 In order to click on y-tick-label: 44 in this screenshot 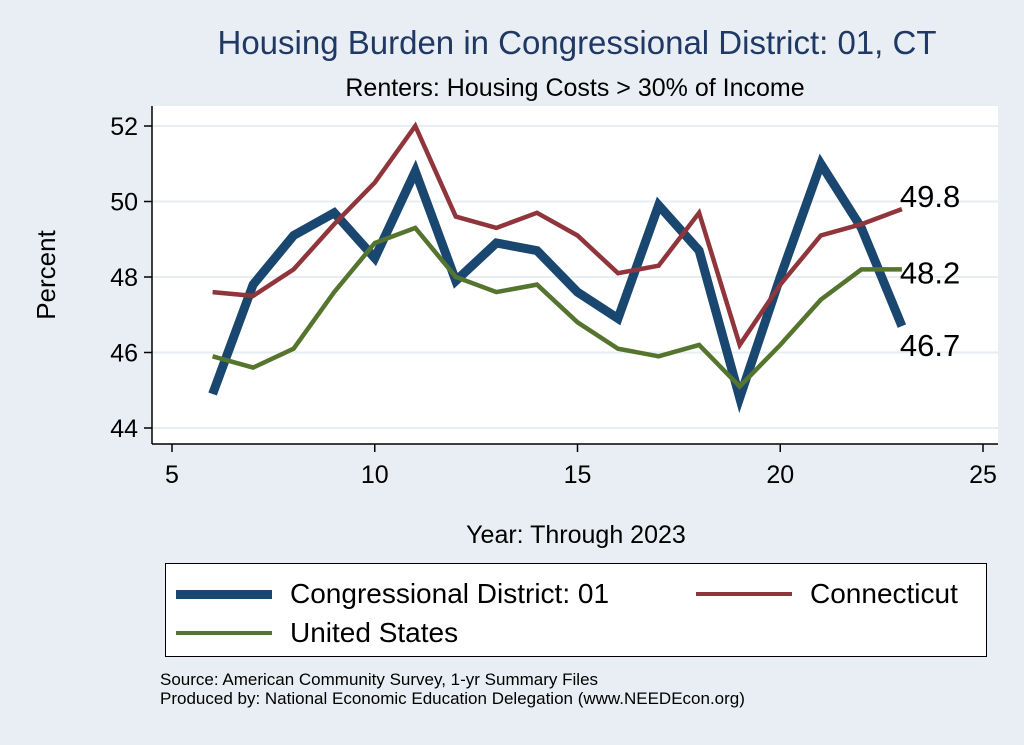, I will do `click(124, 429)`.